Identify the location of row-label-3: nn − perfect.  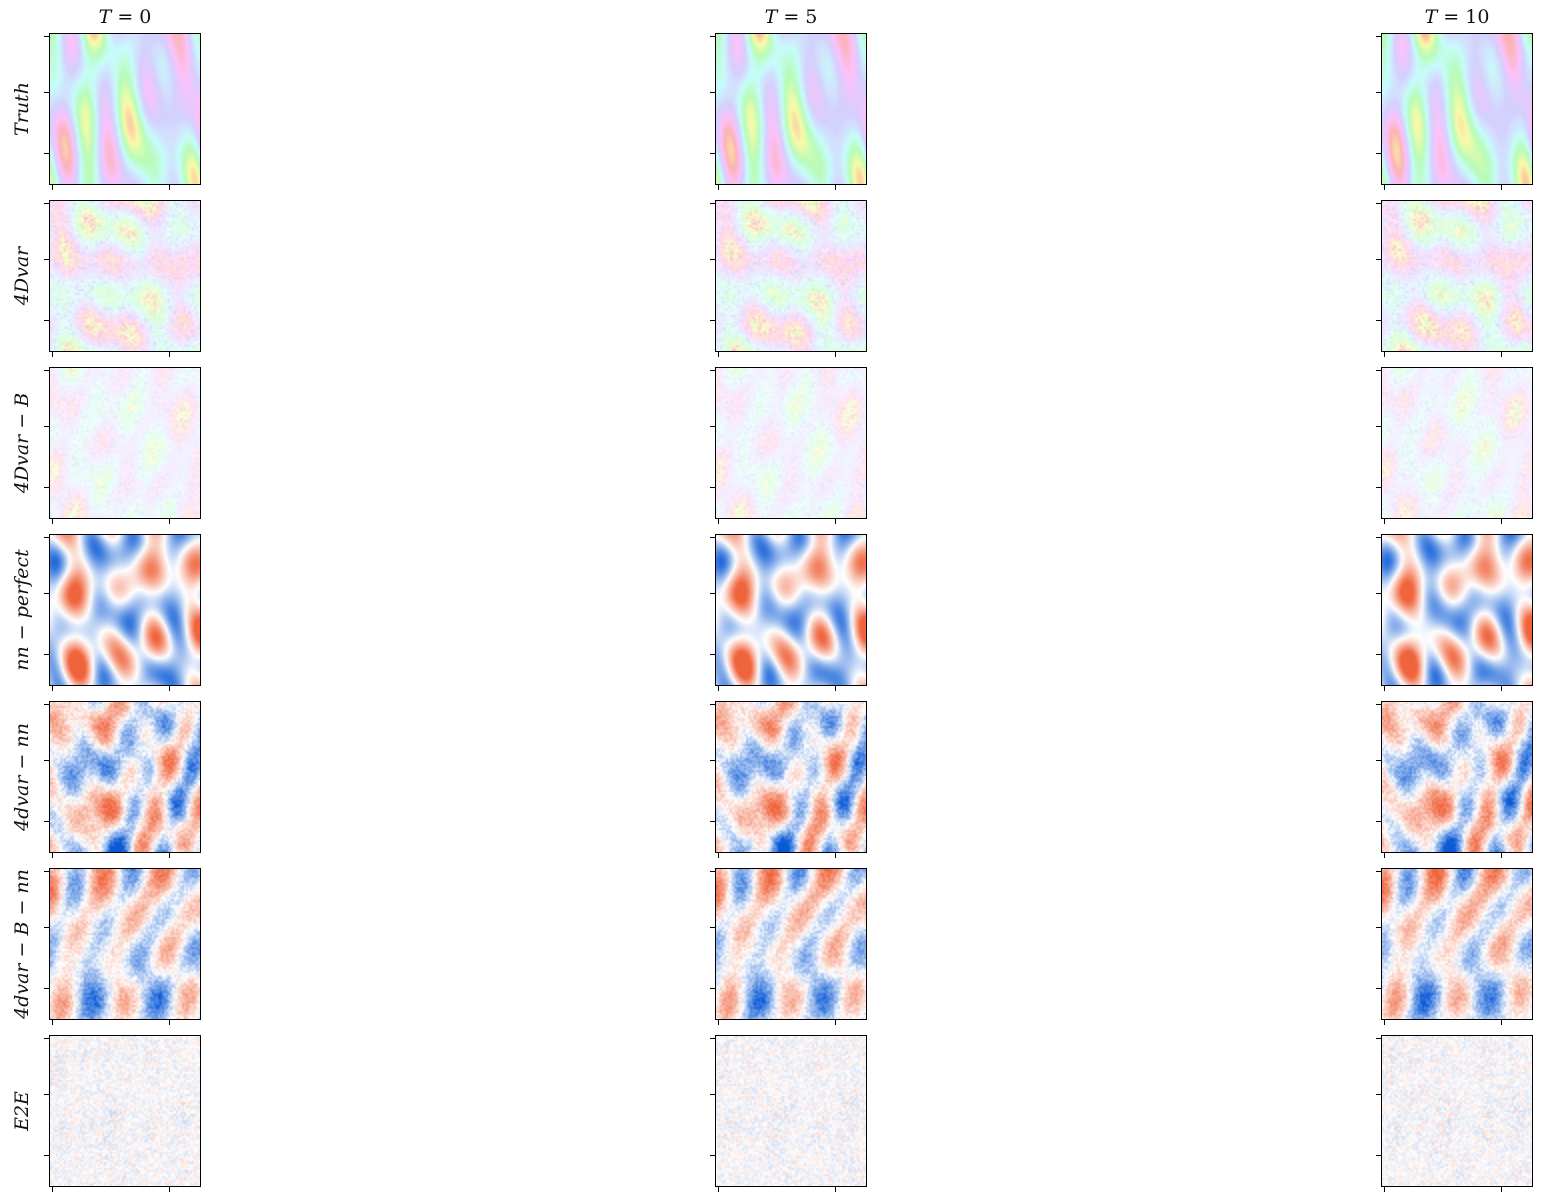
(22, 610).